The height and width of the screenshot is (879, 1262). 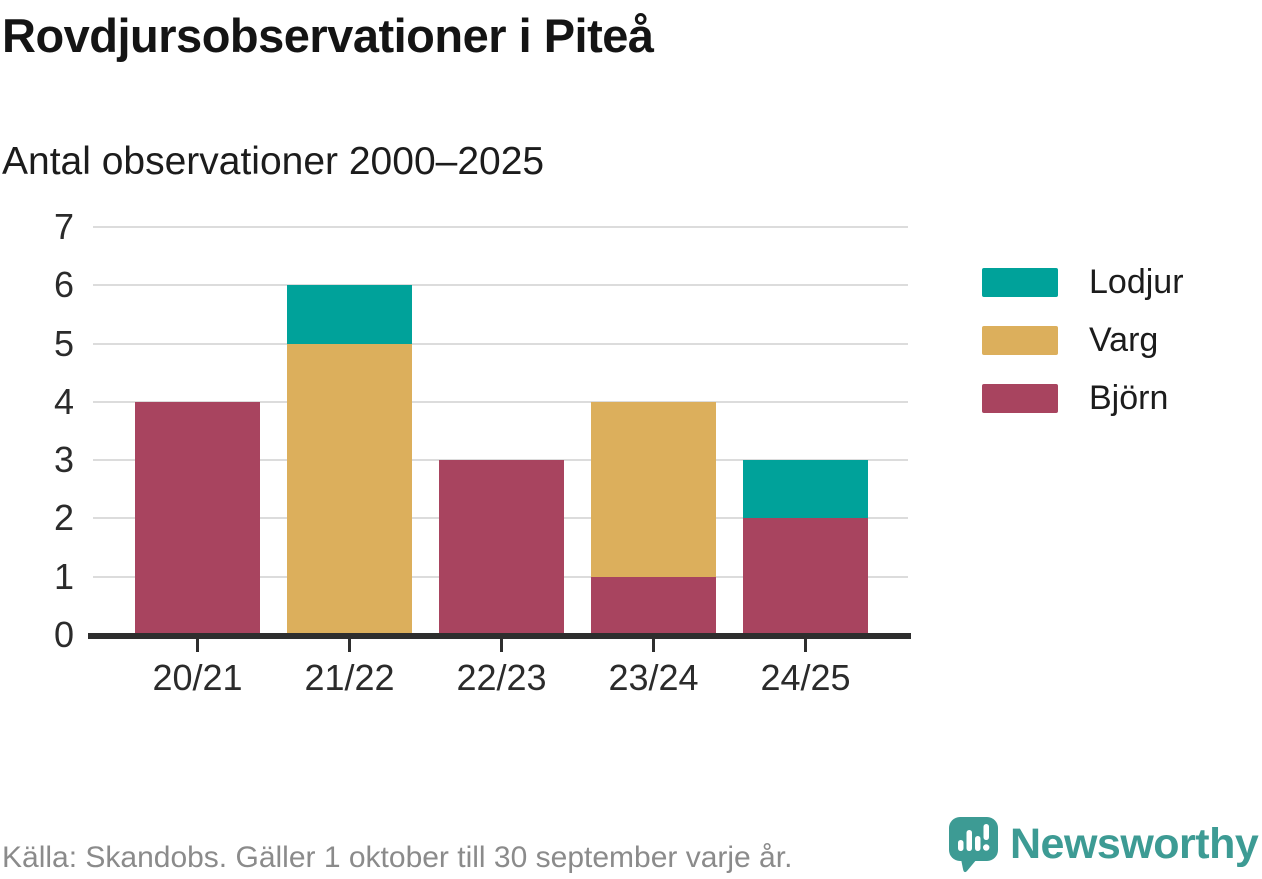 I want to click on newsworthy-bubble-chart-icon, so click(x=973, y=845).